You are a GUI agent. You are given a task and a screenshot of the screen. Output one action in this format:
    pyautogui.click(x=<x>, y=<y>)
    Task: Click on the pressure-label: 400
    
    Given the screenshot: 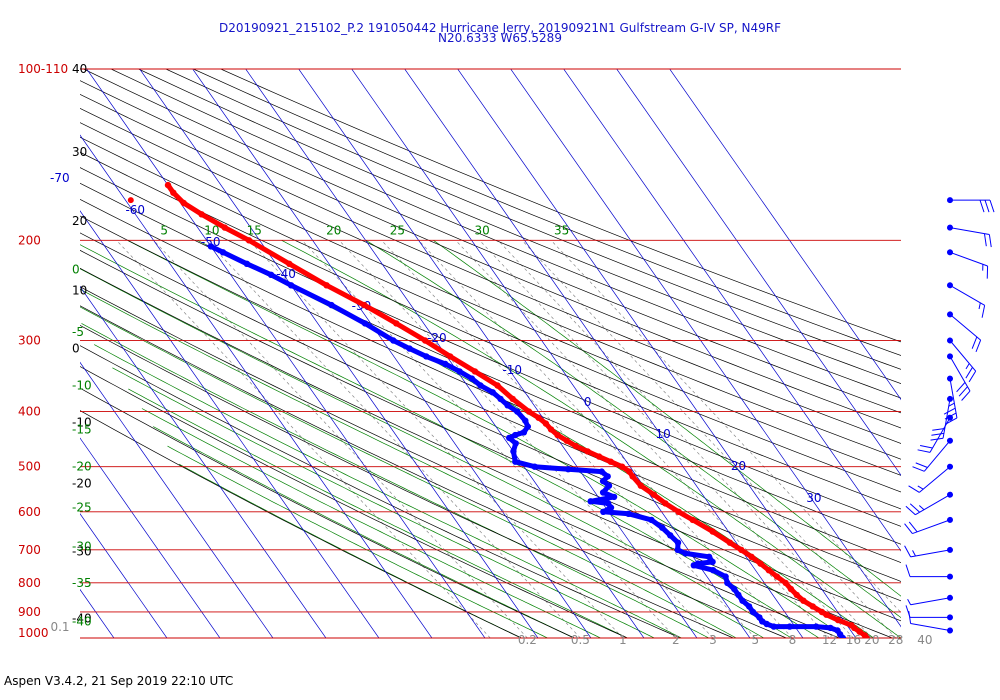 What is the action you would take?
    pyautogui.click(x=29, y=412)
    